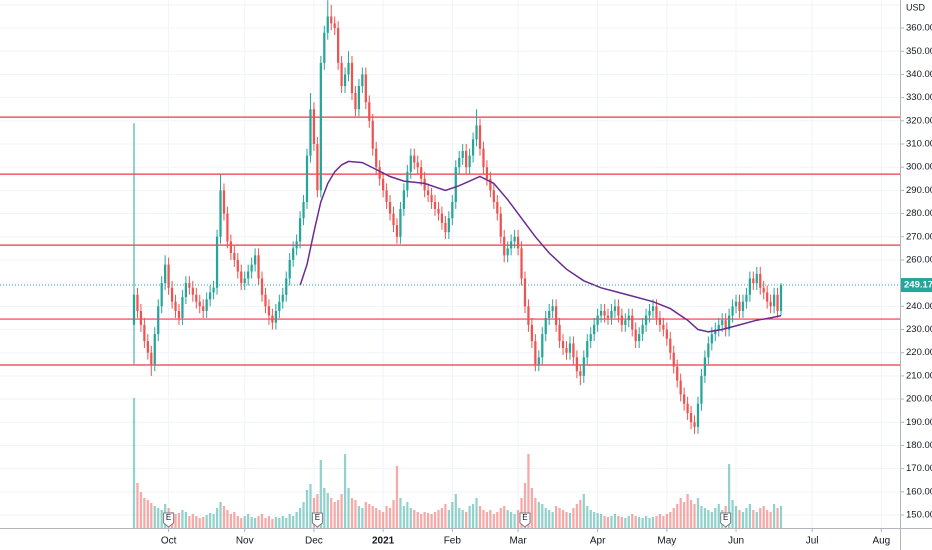 This screenshot has width=932, height=550. Describe the element at coordinates (919, 468) in the screenshot. I see `y-tick-label: 170.00` at that location.